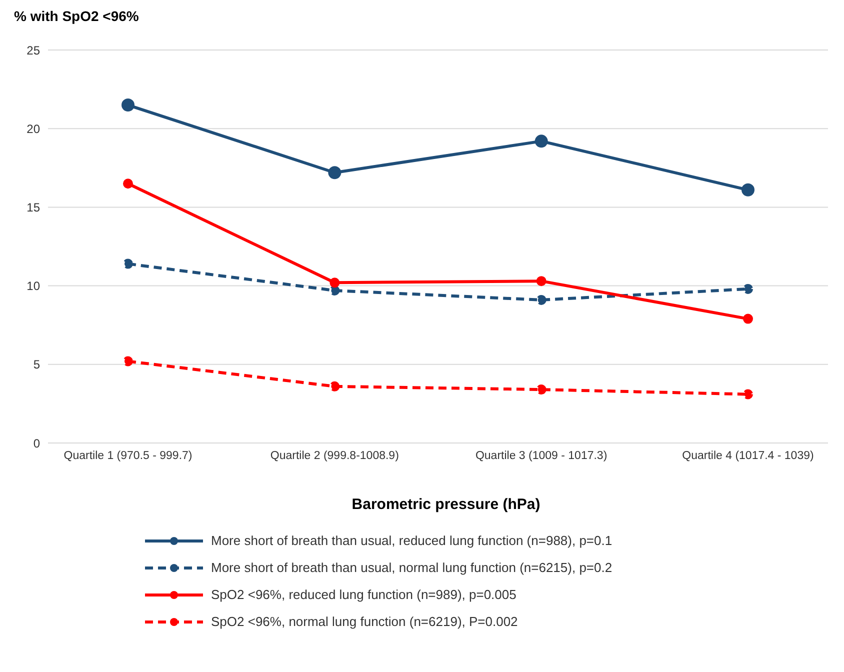  I want to click on y-tick-label: 10, so click(33, 286).